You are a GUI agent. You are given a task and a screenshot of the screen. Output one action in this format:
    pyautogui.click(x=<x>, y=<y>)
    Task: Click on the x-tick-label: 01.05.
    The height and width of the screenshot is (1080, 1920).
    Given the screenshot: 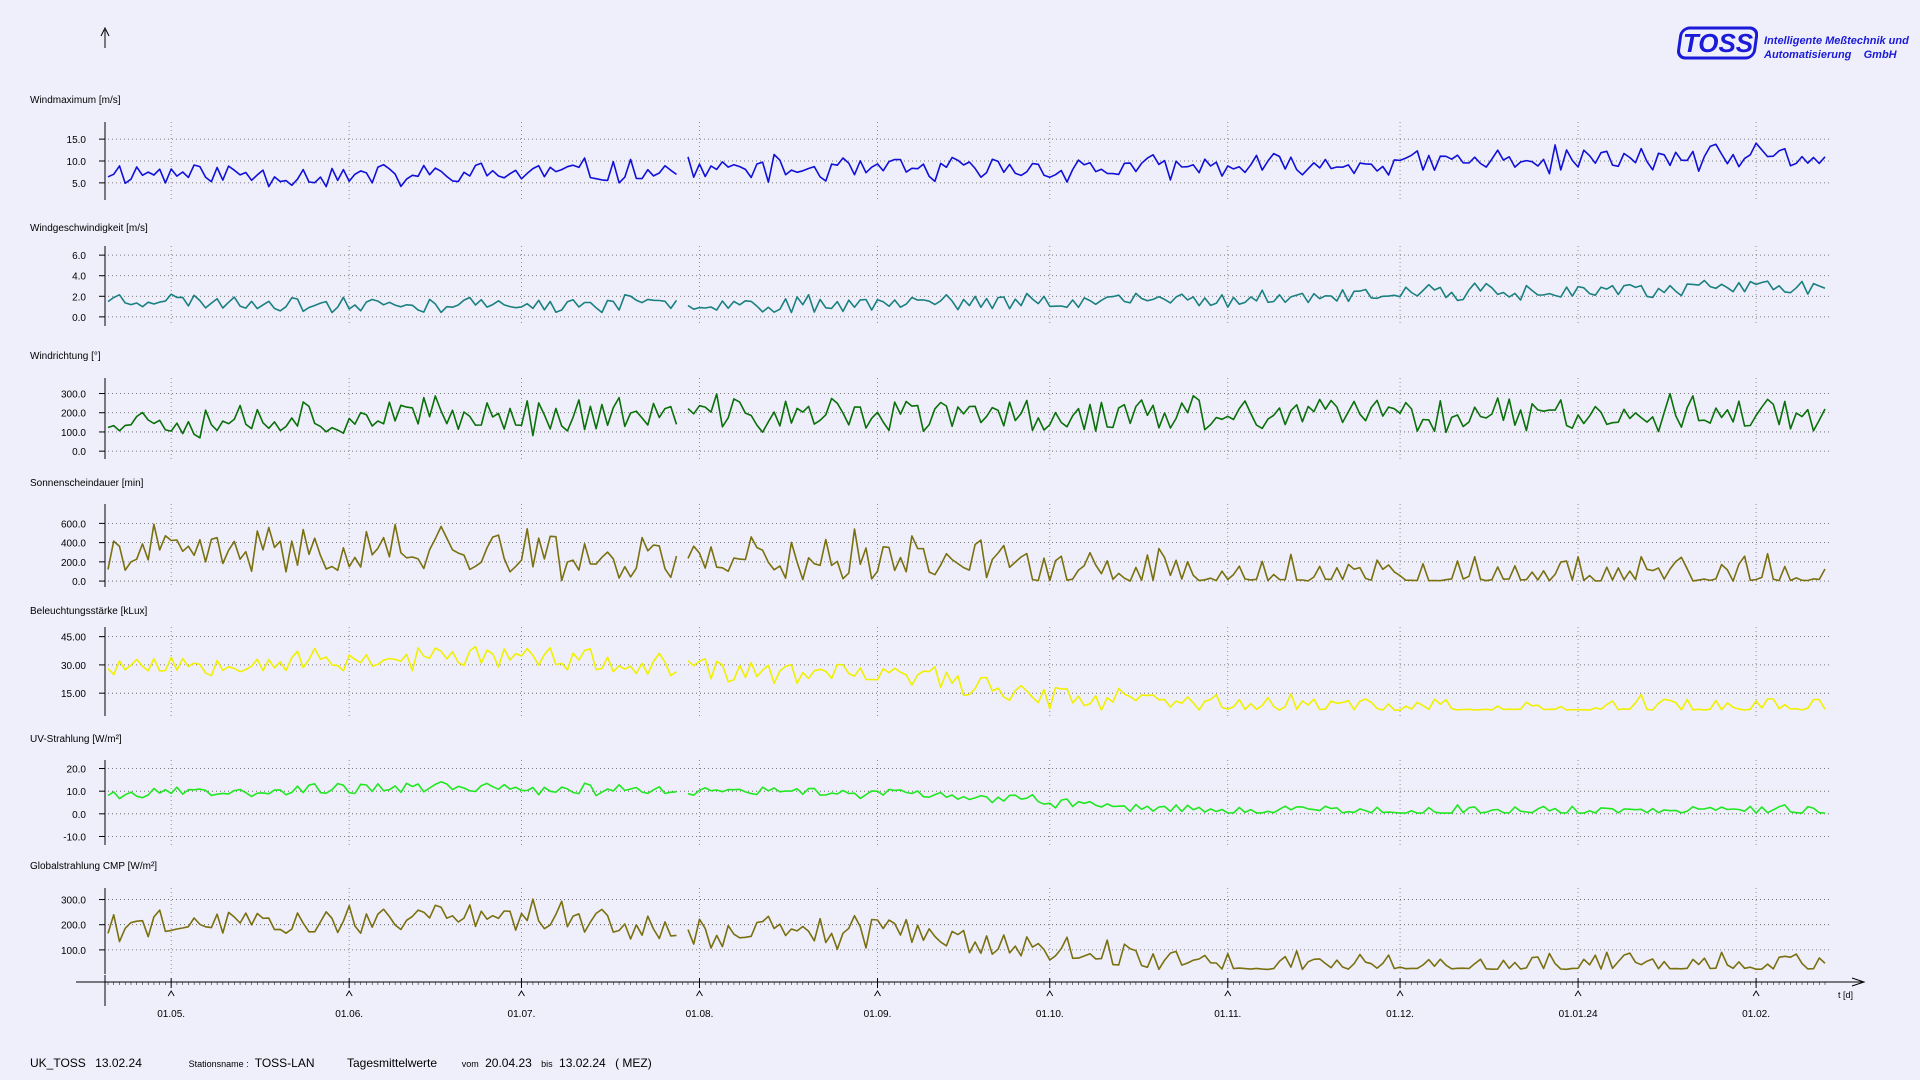 What is the action you would take?
    pyautogui.click(x=171, y=1014)
    